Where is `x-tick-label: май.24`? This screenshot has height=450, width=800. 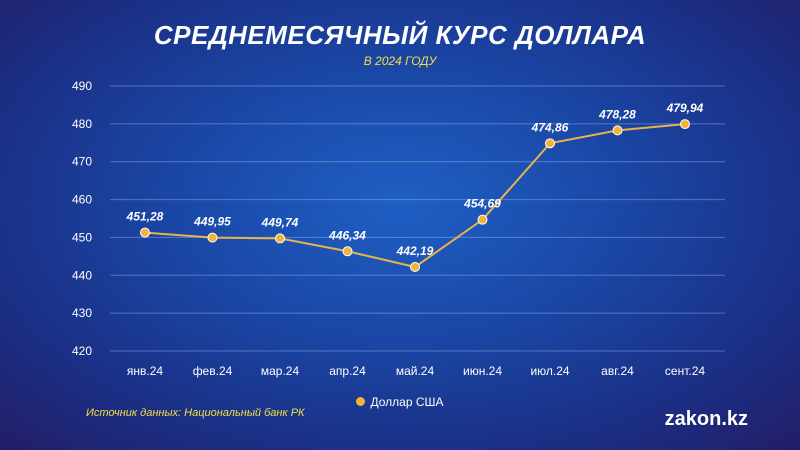 x-tick-label: май.24 is located at coordinates (415, 371).